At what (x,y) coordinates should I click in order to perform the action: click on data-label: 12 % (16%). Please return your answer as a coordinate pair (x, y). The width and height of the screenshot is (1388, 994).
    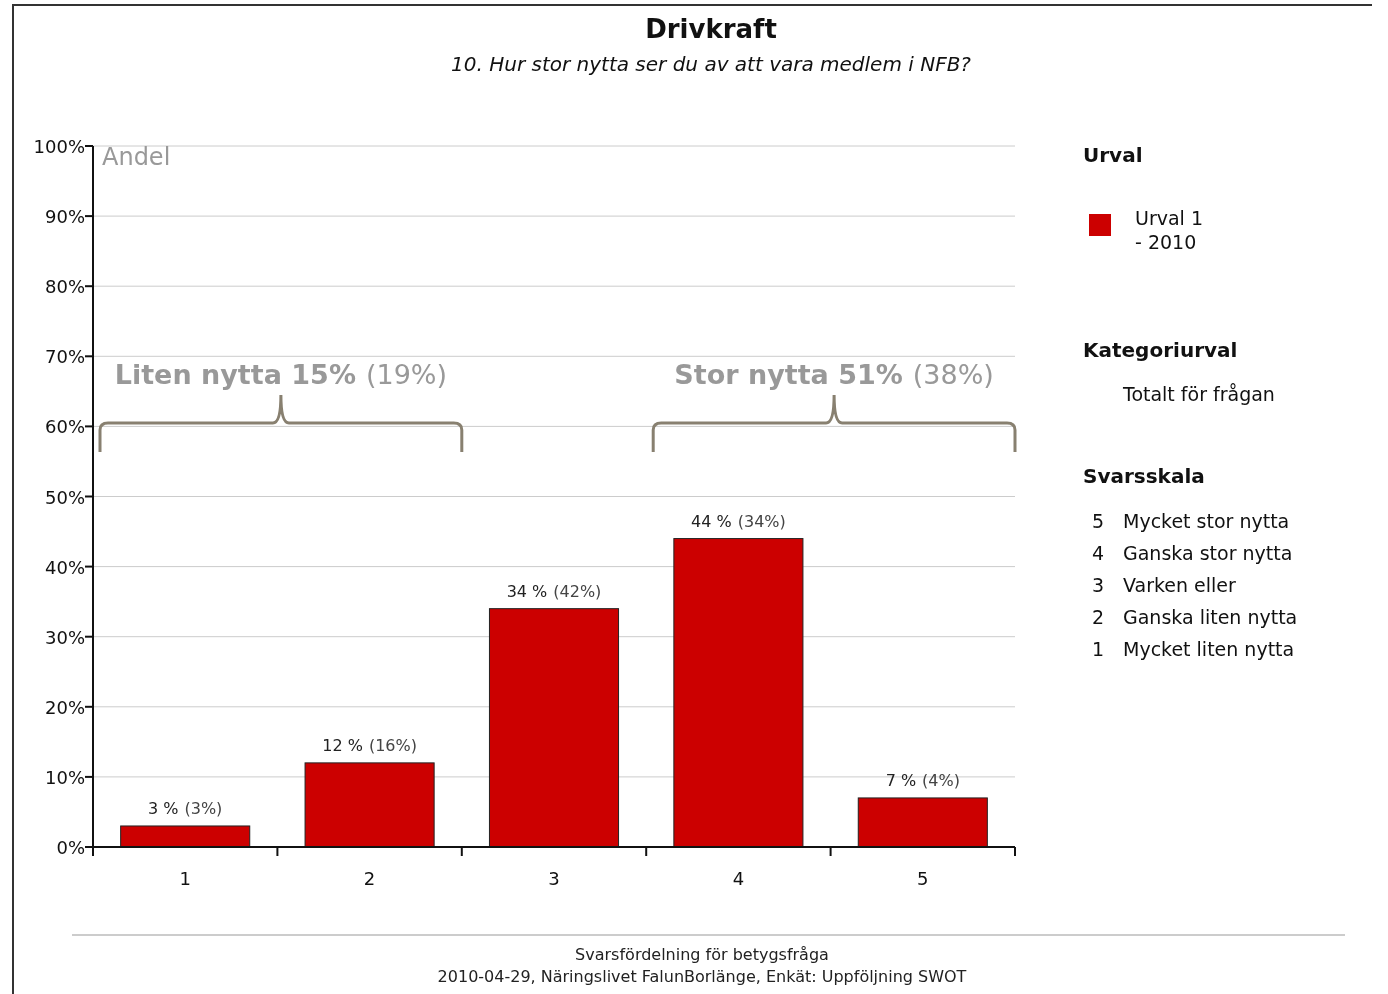
    Looking at the image, I should click on (369, 745).